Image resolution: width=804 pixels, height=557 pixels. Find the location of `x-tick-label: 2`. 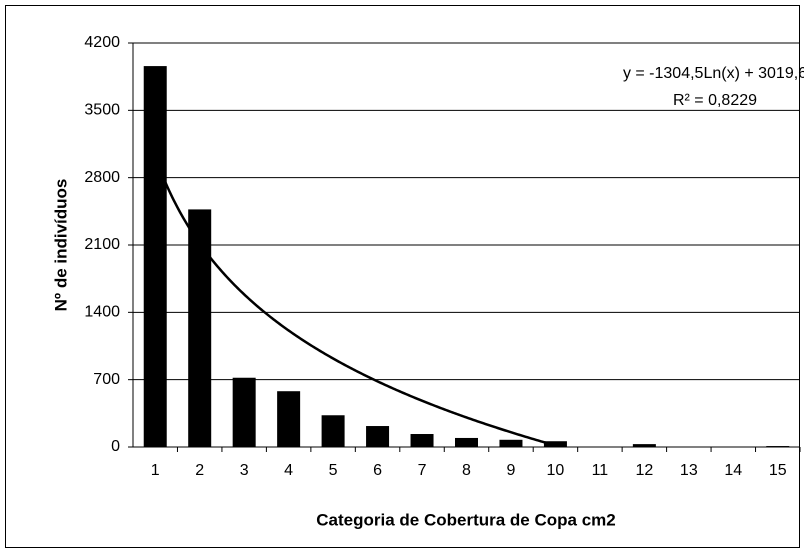

x-tick-label: 2 is located at coordinates (199, 470).